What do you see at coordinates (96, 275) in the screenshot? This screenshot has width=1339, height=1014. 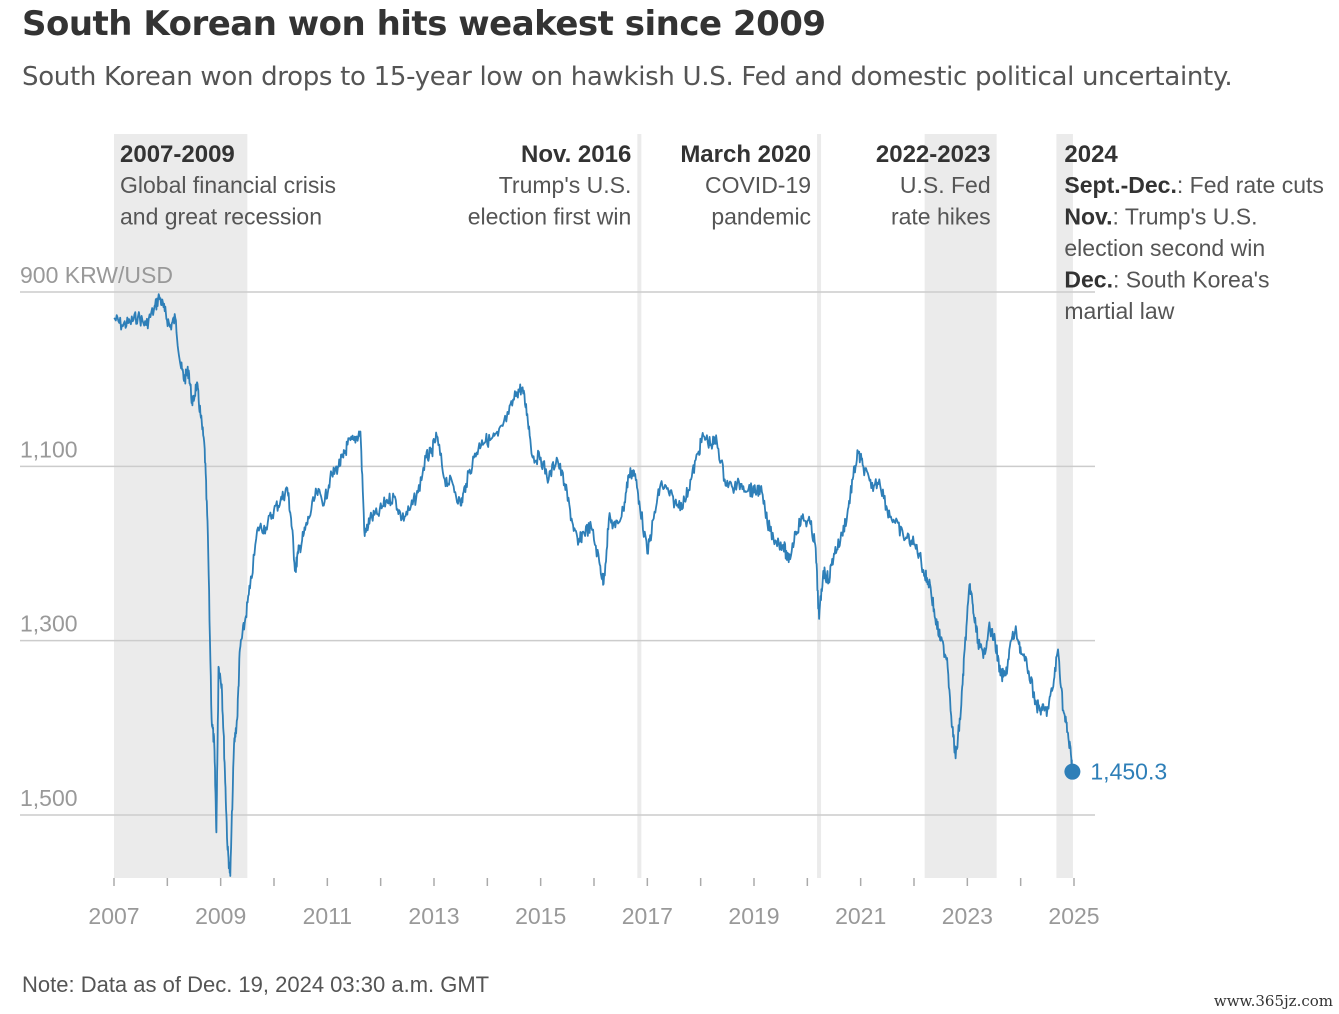 I see `y-tick-label: 900 KRW/USD` at bounding box center [96, 275].